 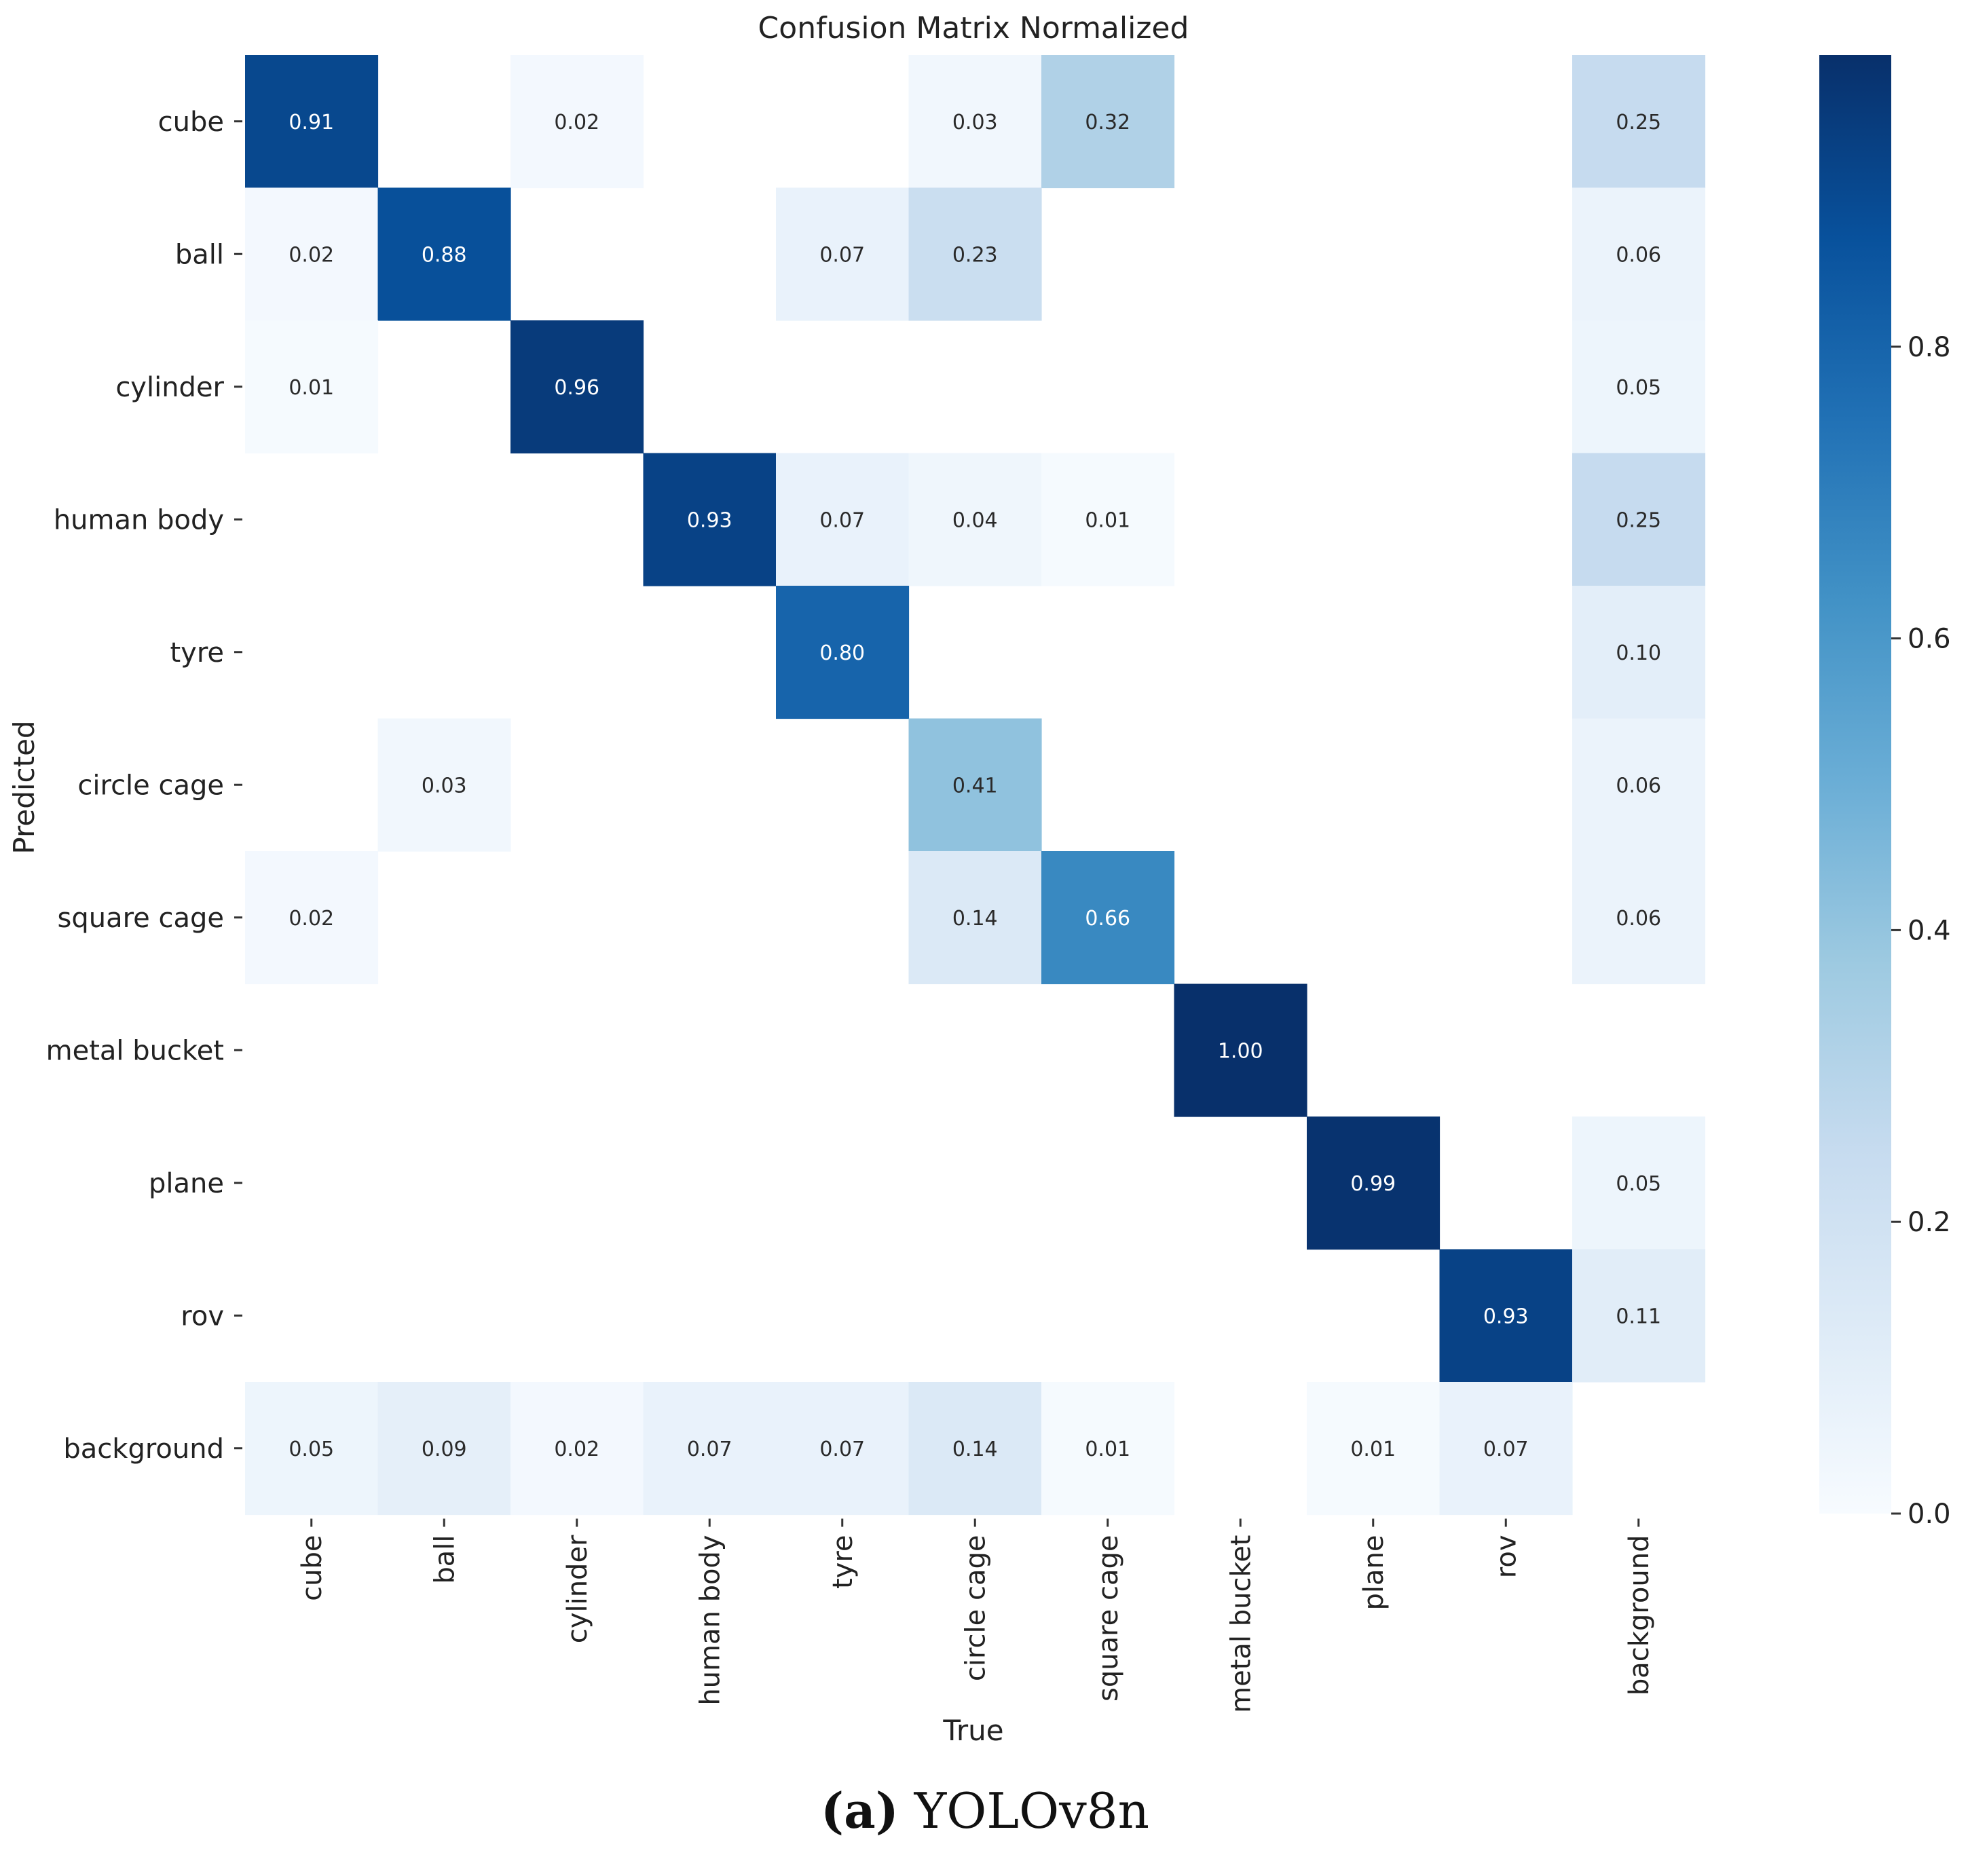 I want to click on y-tick-label: metal bucket, so click(x=135, y=1050).